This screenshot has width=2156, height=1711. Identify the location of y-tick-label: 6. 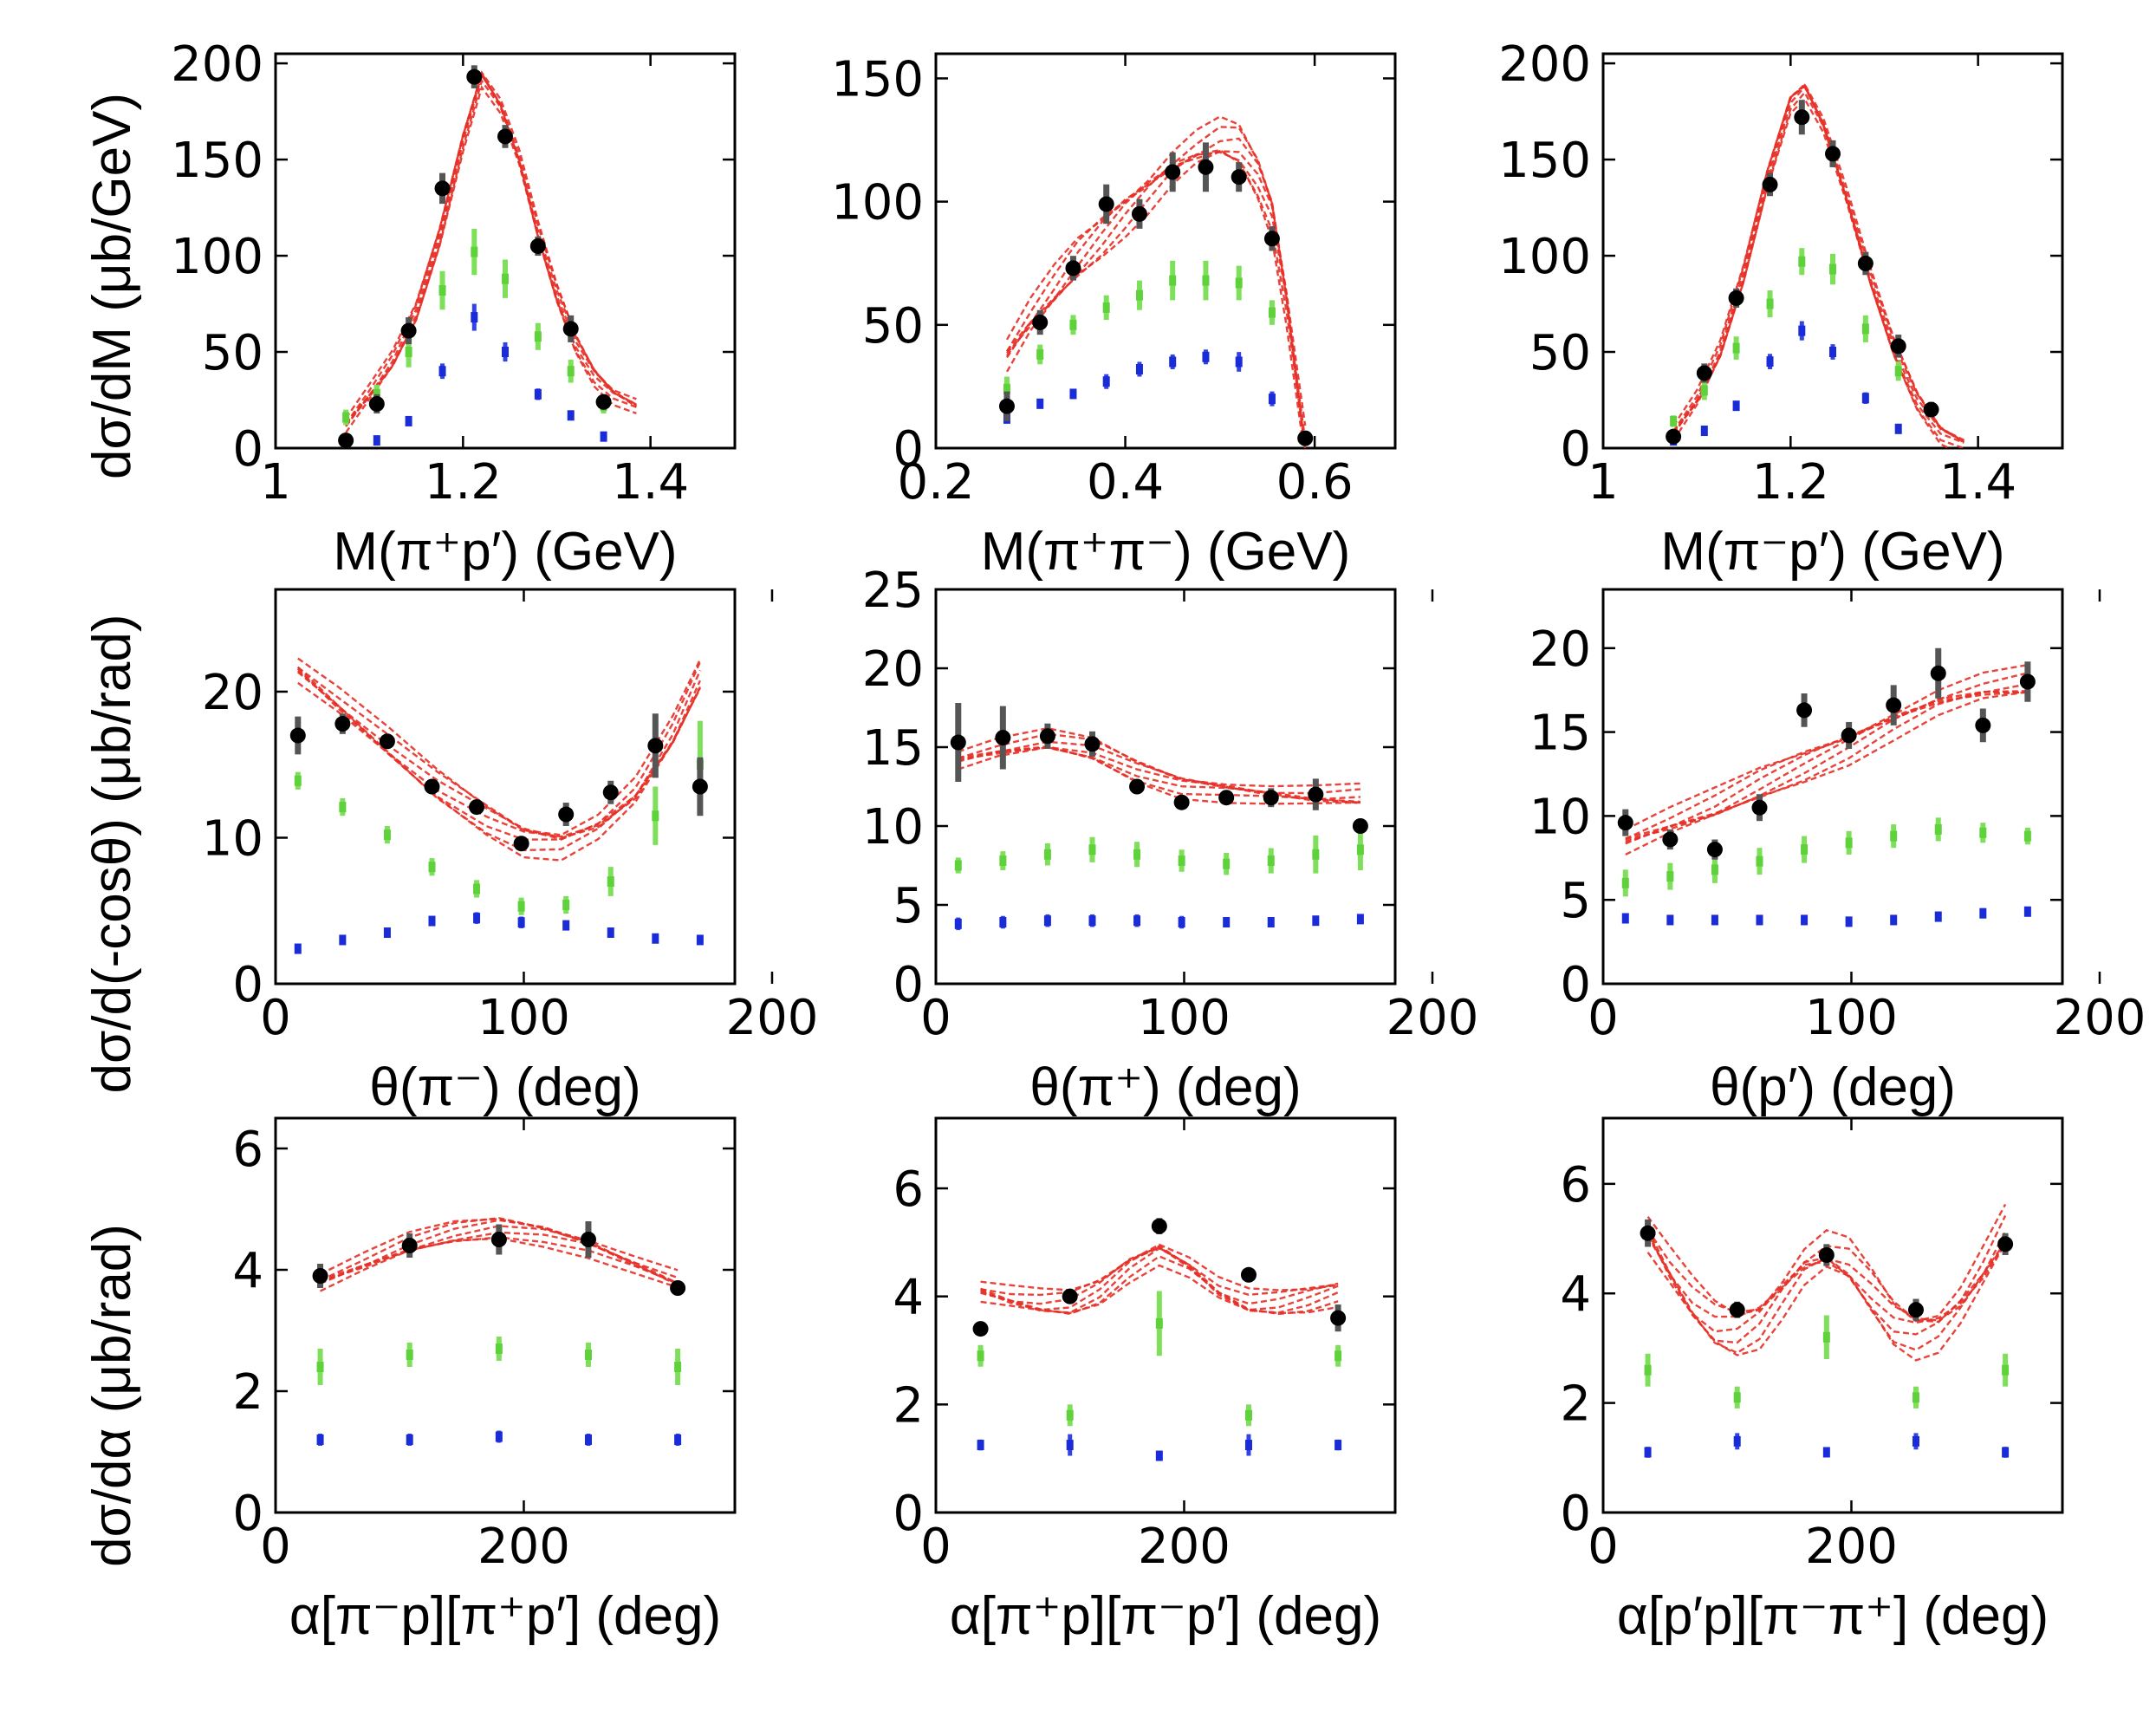
(247, 1150).